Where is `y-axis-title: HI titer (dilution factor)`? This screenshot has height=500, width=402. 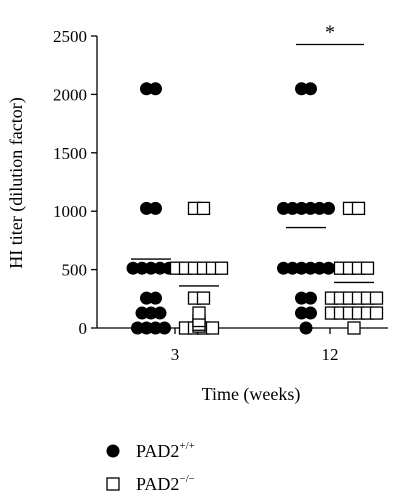 y-axis-title: HI titer (dilution factor) is located at coordinates (16, 182).